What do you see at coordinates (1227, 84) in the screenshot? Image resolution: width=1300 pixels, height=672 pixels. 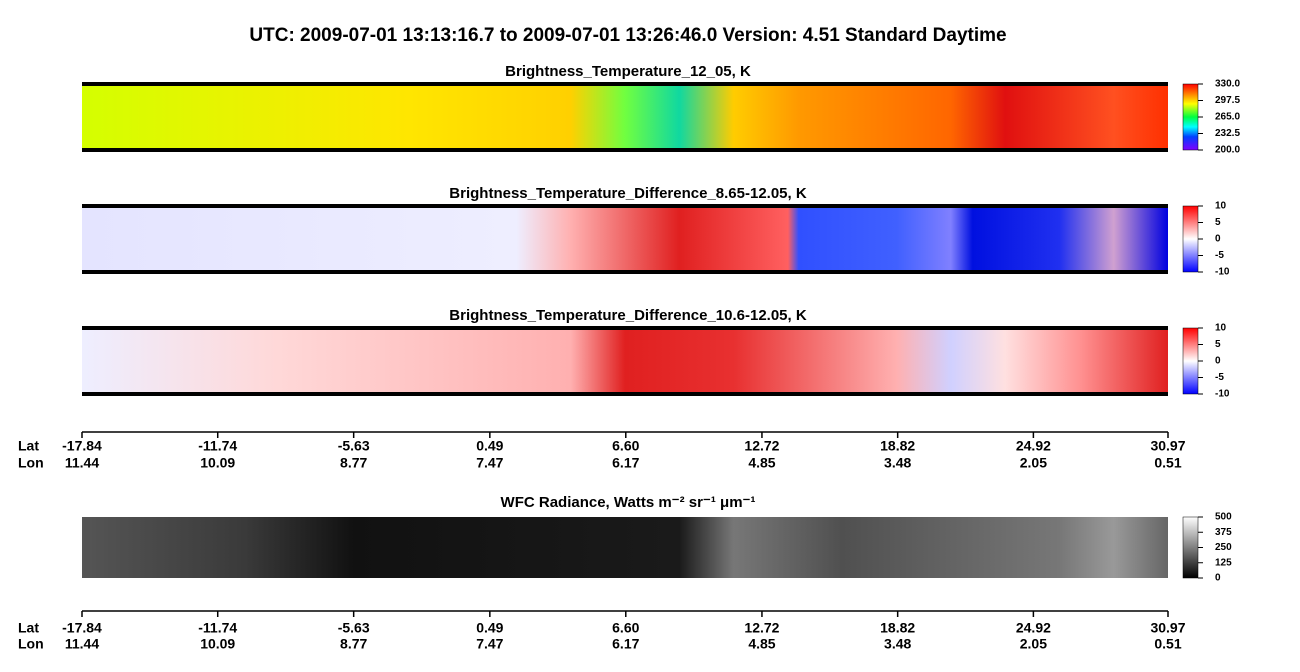 I see `colorbar-tick-label: 330.0` at bounding box center [1227, 84].